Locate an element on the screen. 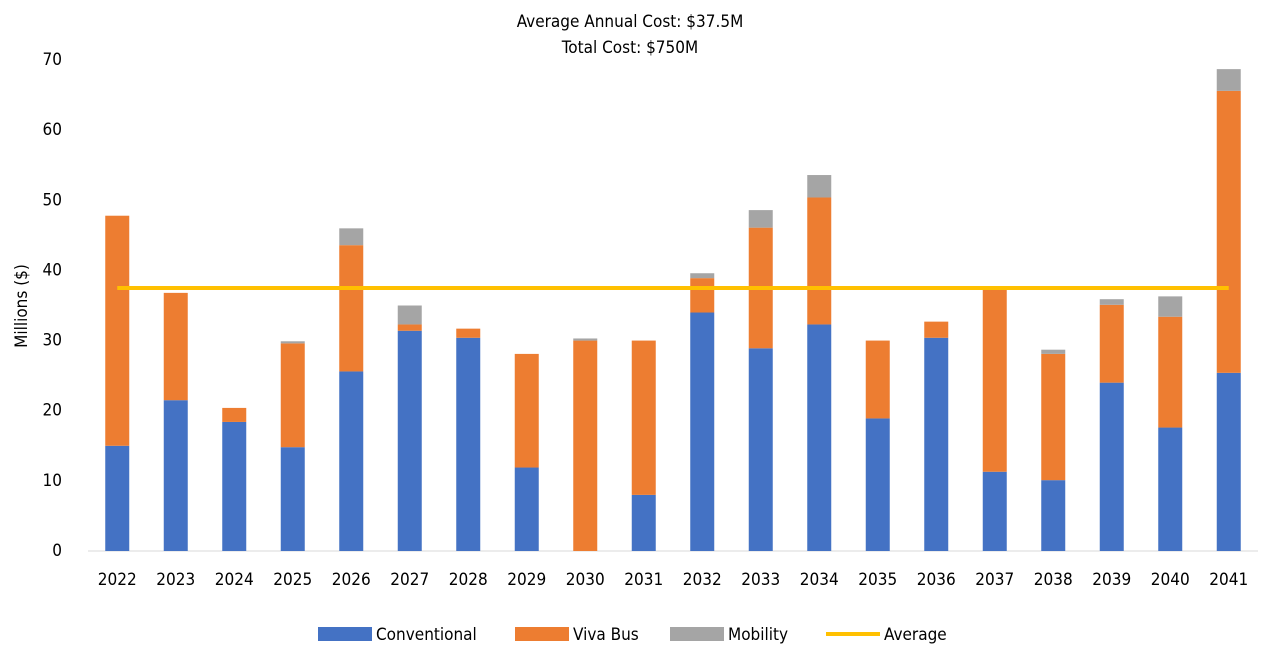 The width and height of the screenshot is (1261, 652). x-tick-label: 2033 is located at coordinates (760, 580).